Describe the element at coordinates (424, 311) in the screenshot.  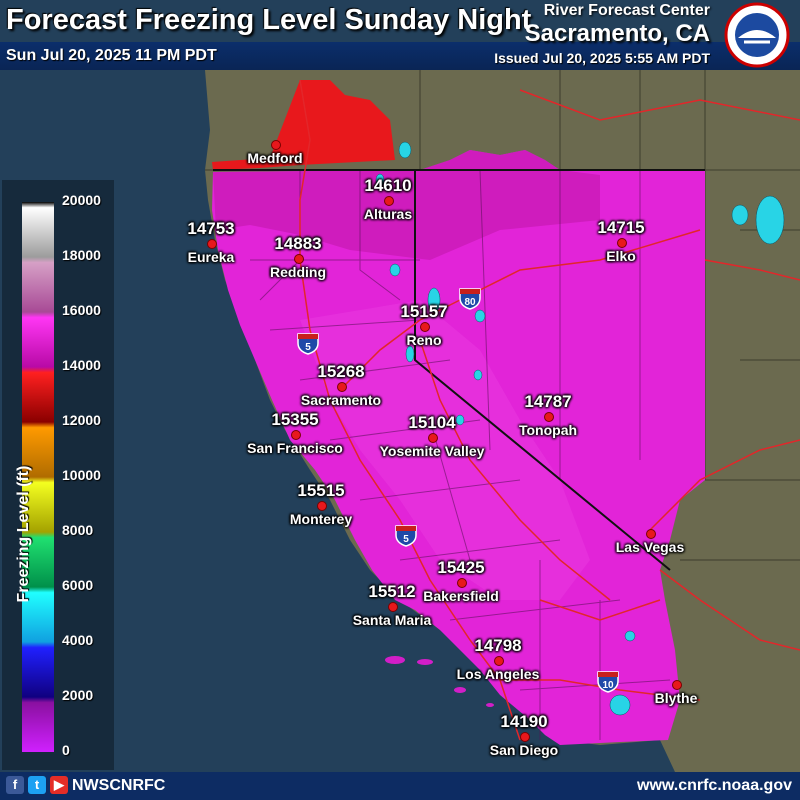
I see `freezing-level-value: 15157` at that location.